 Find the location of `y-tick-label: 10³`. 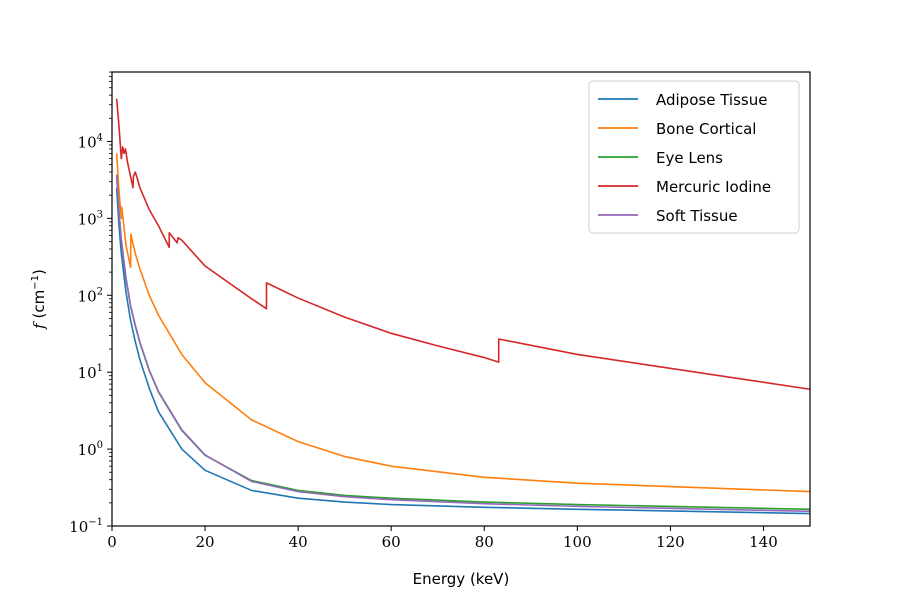

y-tick-label: 10³ is located at coordinates (90, 218).